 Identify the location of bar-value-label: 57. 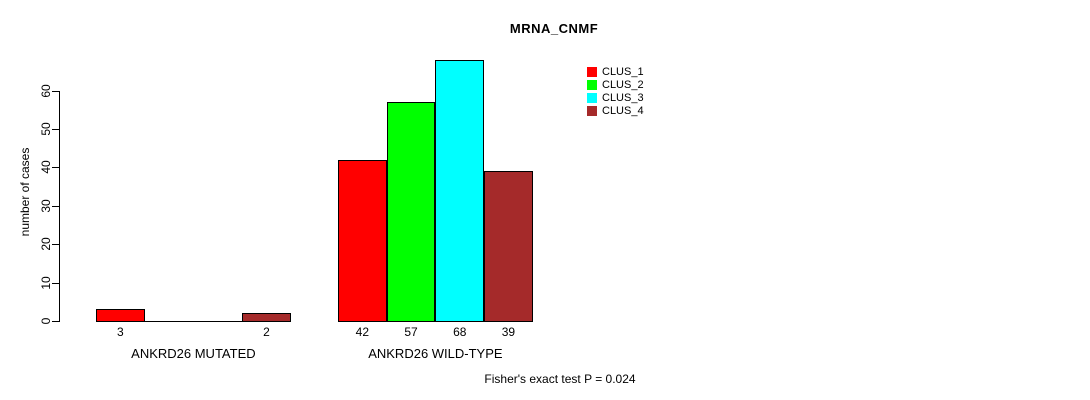
(411, 332).